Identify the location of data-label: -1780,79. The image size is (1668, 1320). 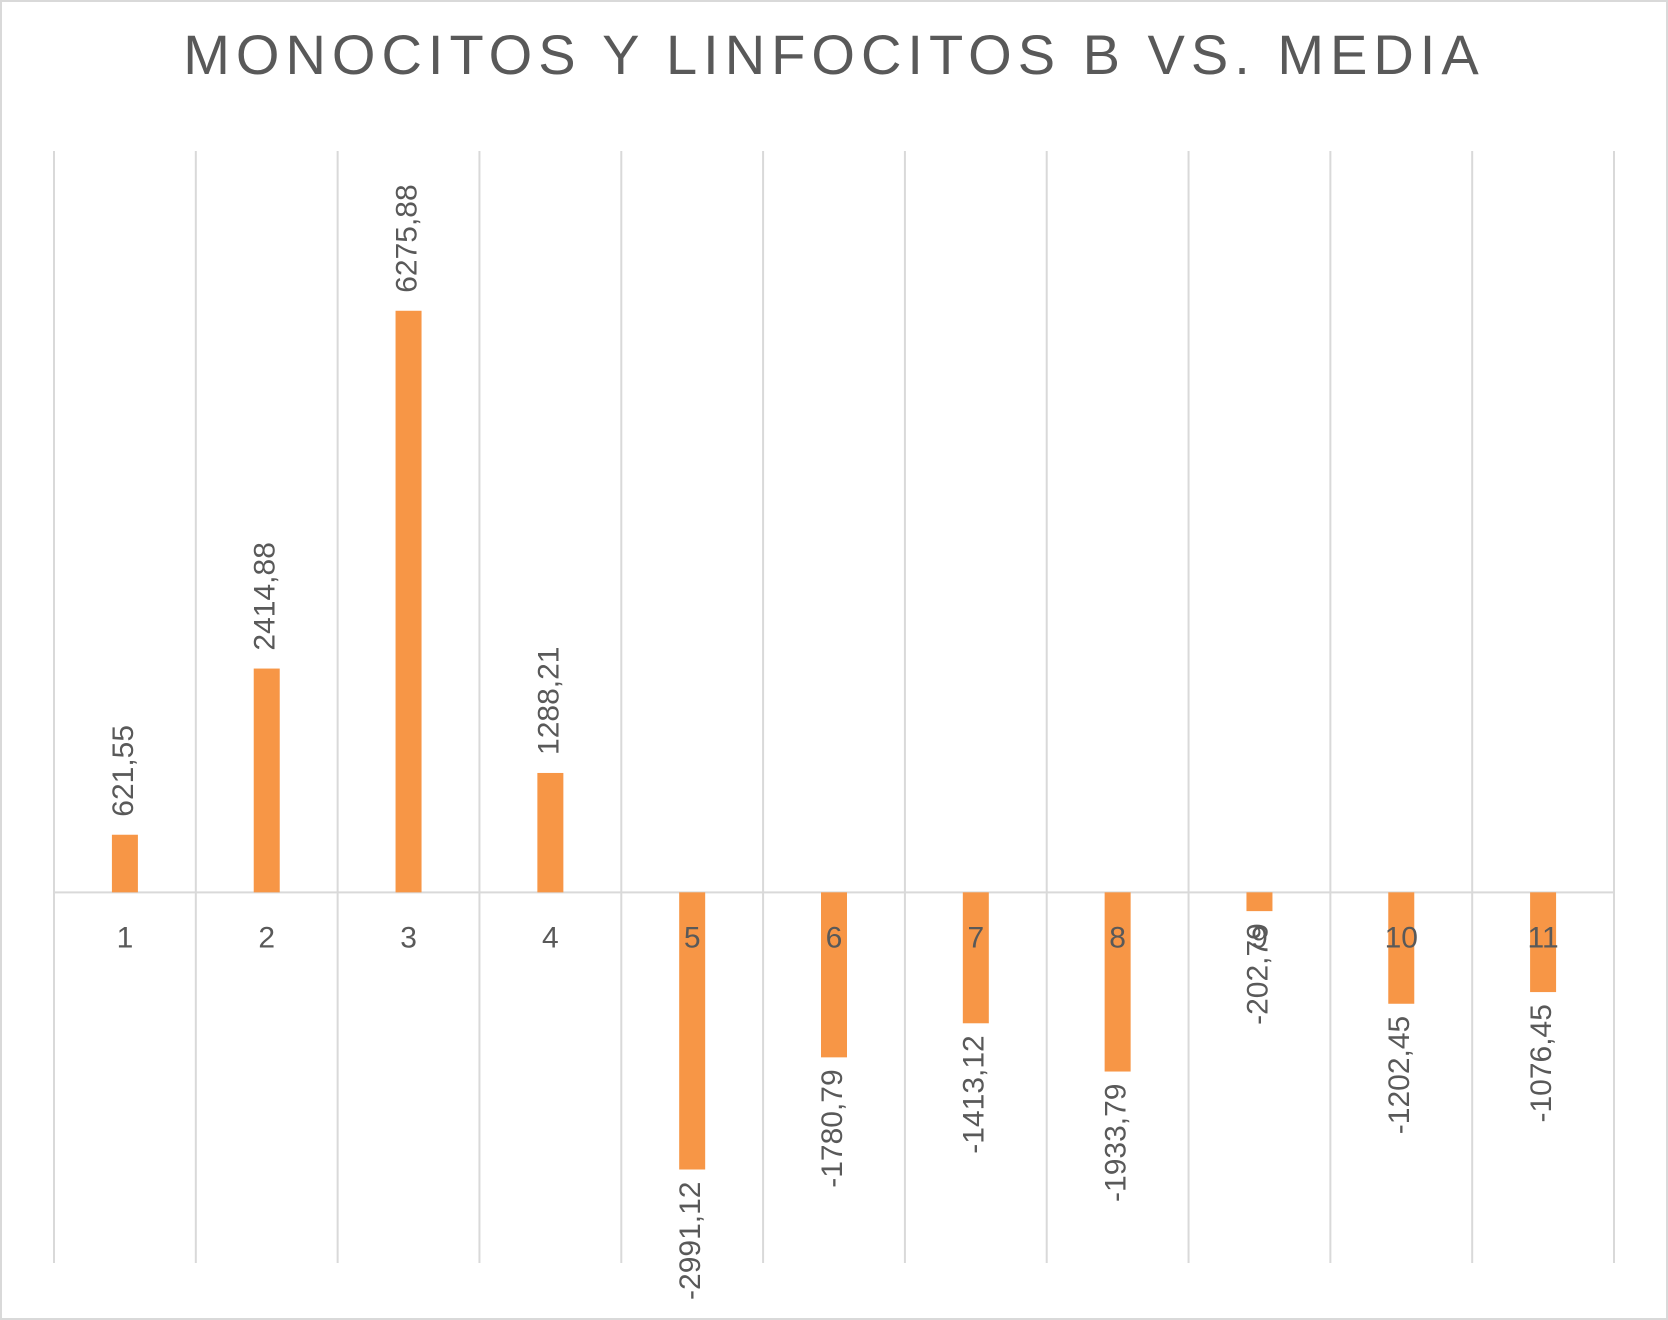
(832, 1128).